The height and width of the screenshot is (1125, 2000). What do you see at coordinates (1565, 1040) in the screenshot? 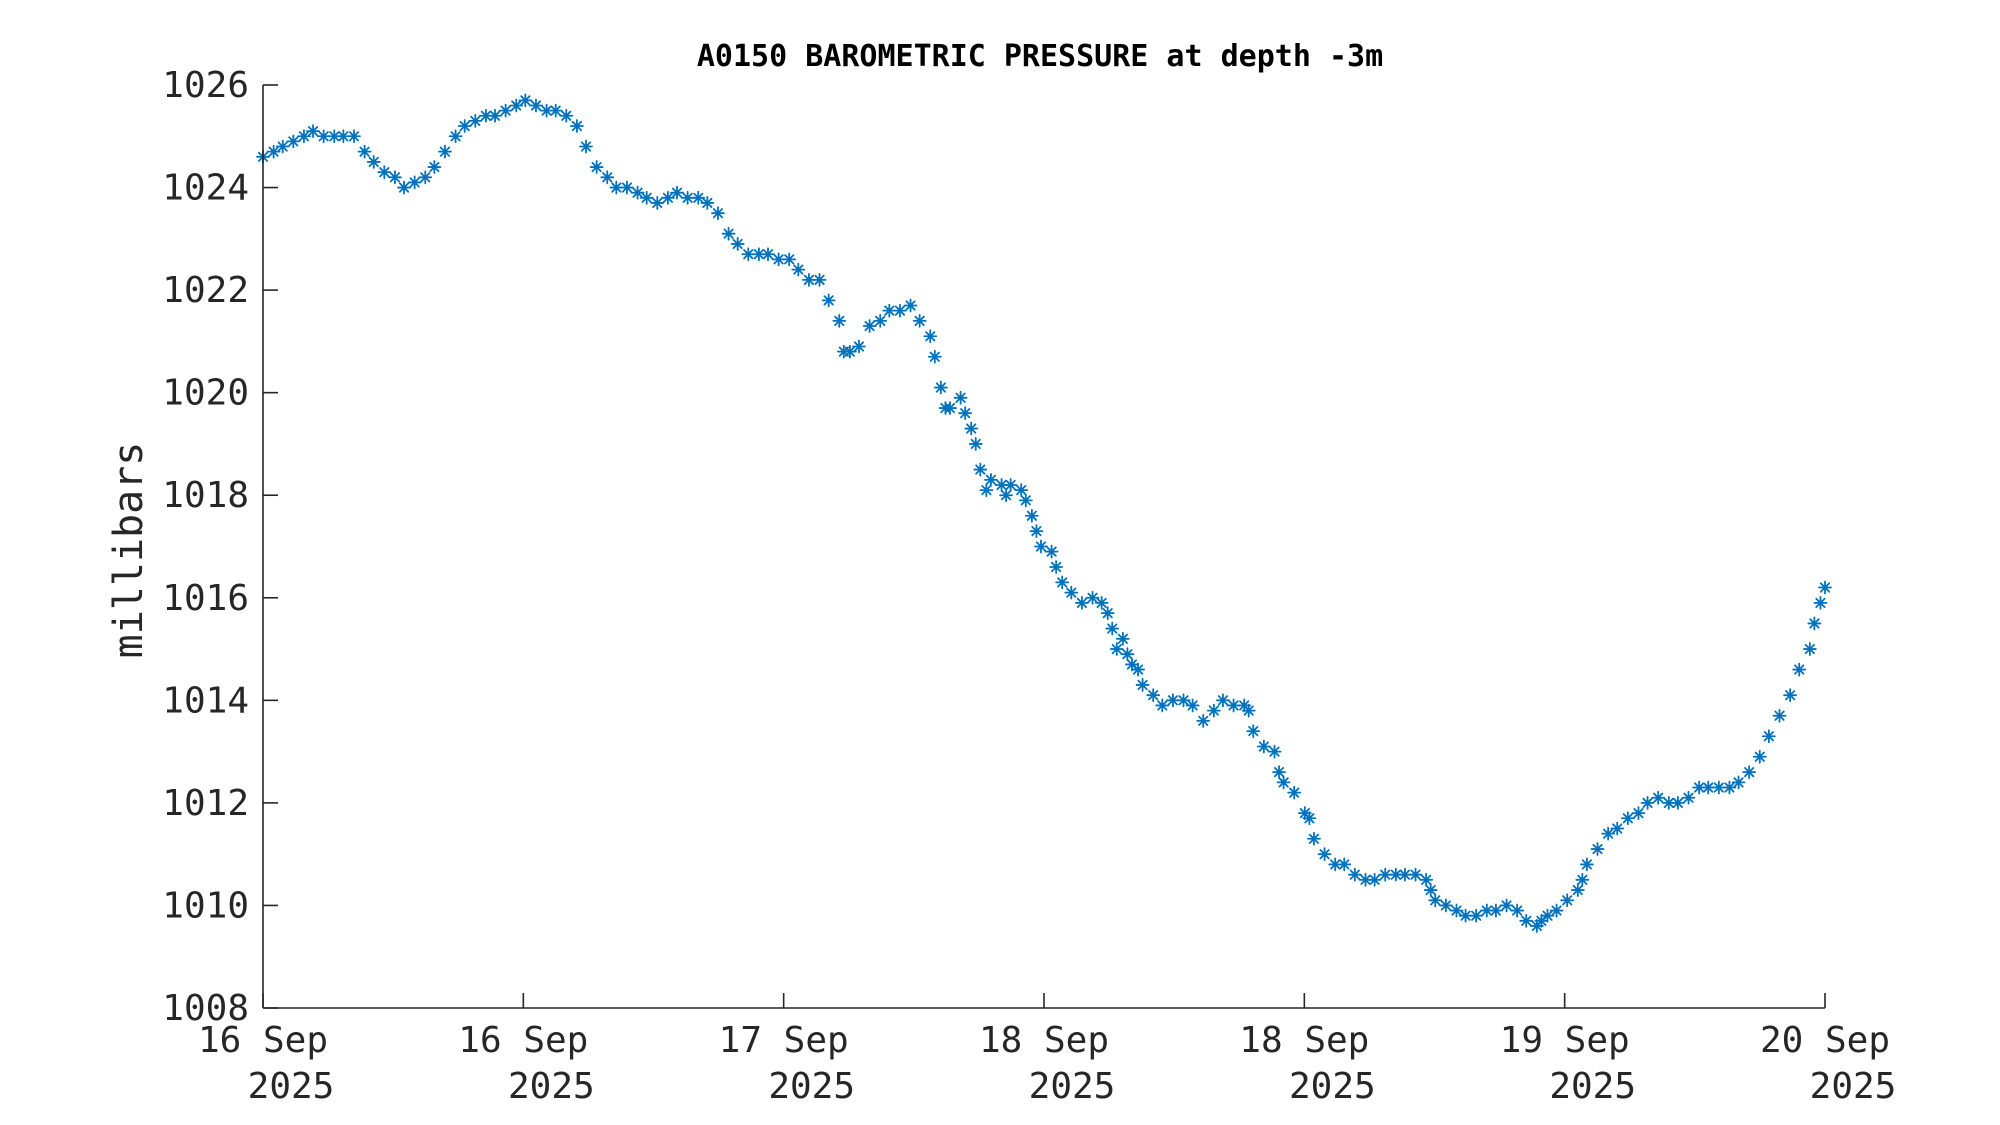
I see `x-tick-label: 19 Sep` at bounding box center [1565, 1040].